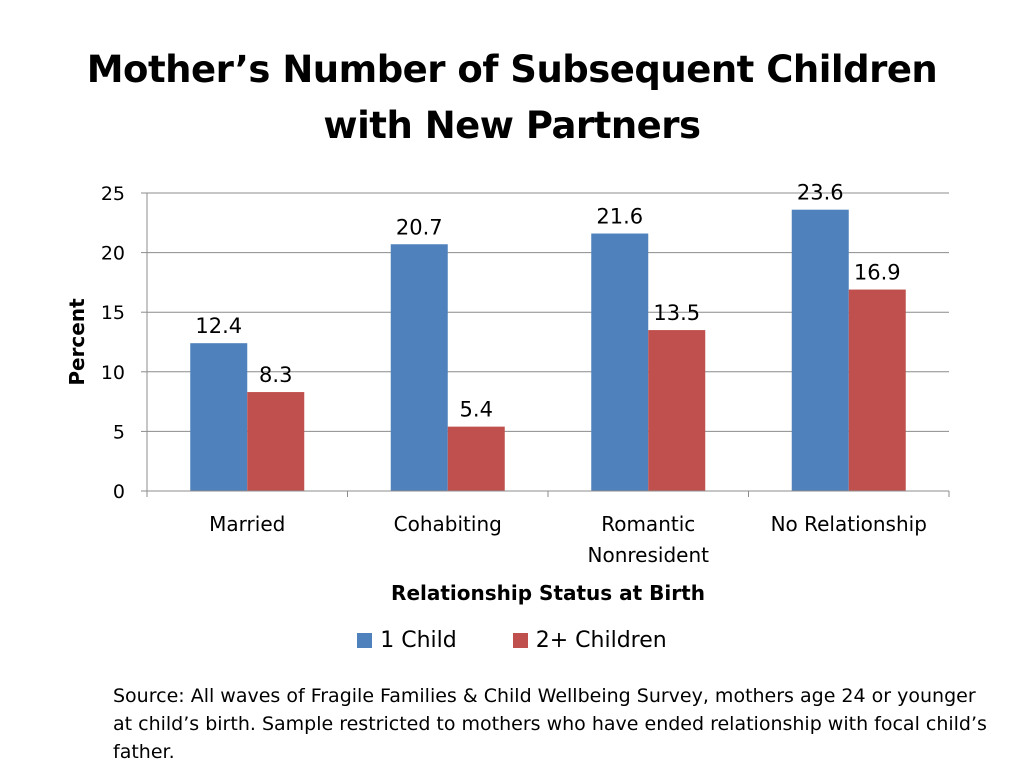 Image resolution: width=1024 pixels, height=768 pixels. I want to click on bar-no-relationship-2-children, so click(877, 390).